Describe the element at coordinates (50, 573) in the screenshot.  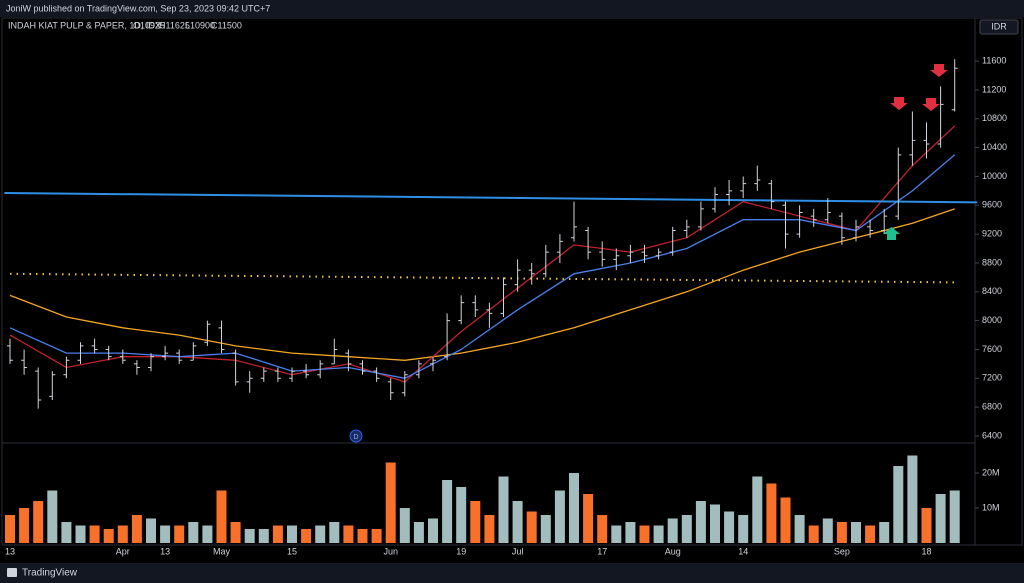
I see `brand: TradingView` at that location.